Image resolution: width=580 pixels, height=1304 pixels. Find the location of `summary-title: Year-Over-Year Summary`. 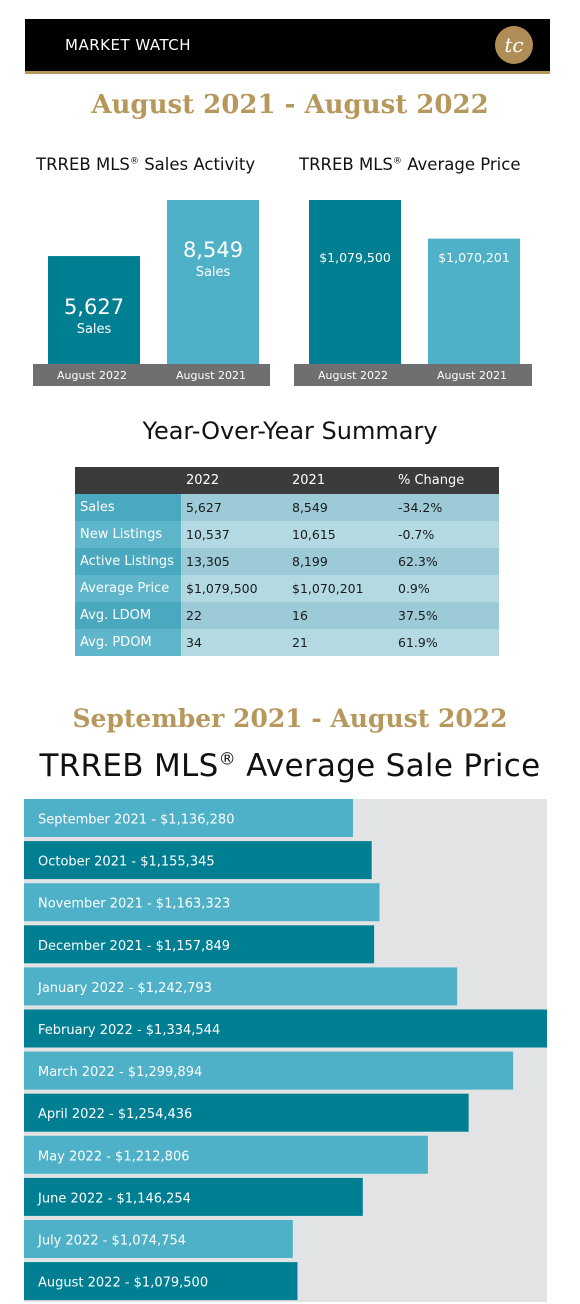

summary-title: Year-Over-Year Summary is located at coordinates (290, 431).